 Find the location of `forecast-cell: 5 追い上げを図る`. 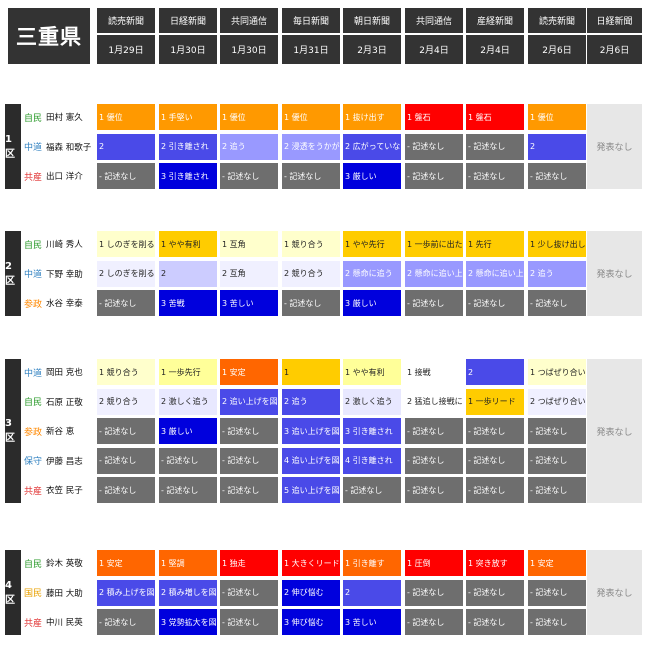

forecast-cell: 5 追い上げを図る is located at coordinates (311, 490).